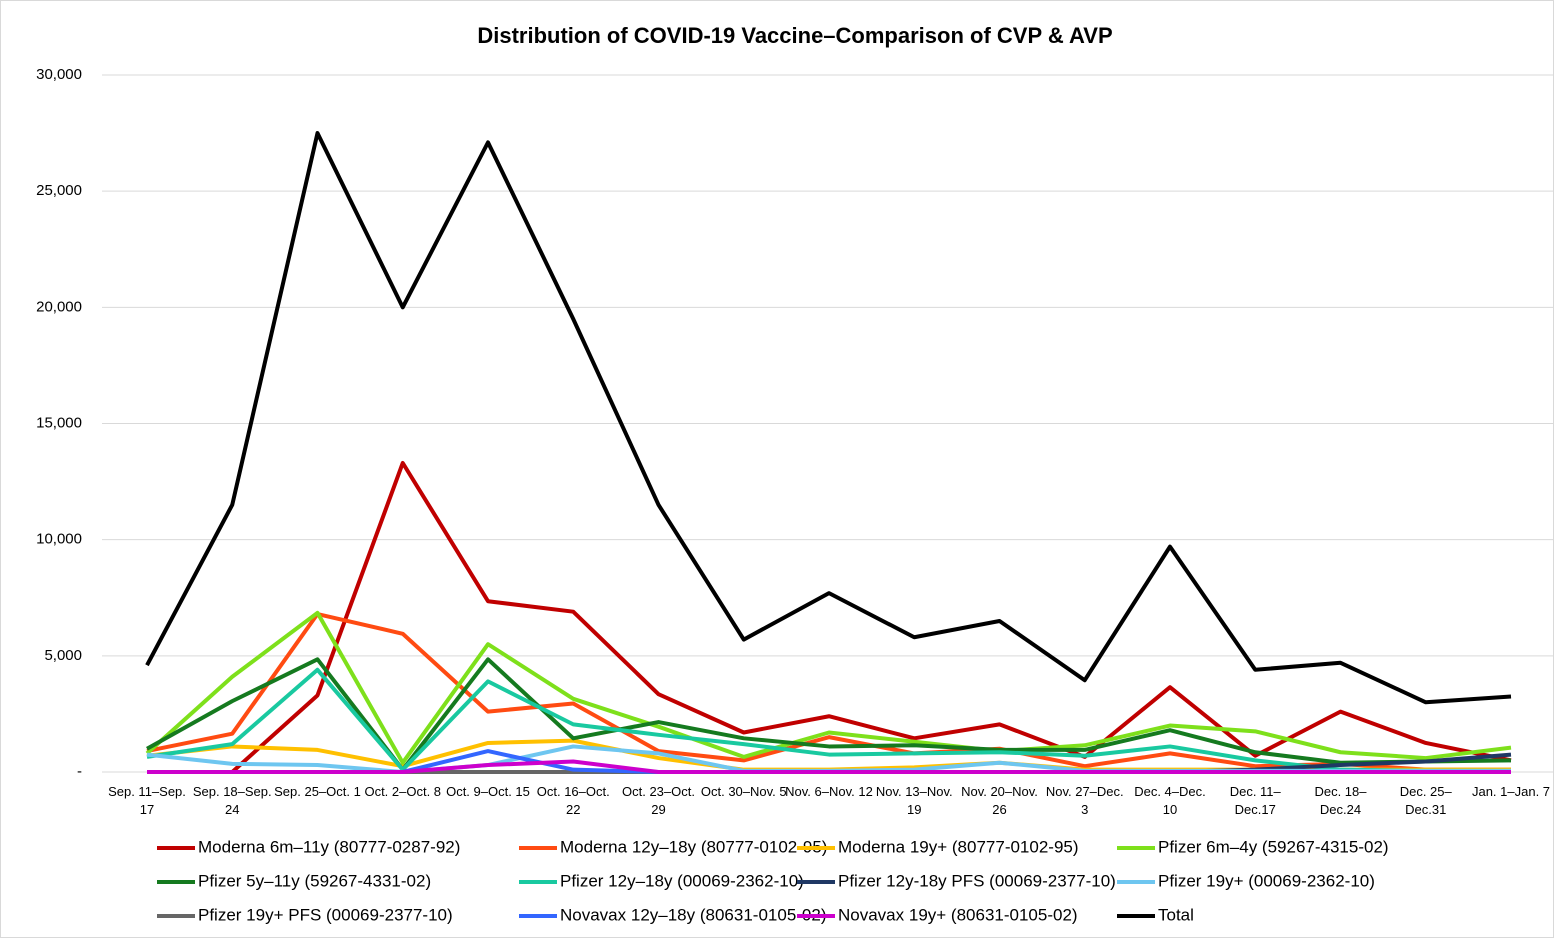 The image size is (1554, 938). Describe the element at coordinates (693, 914) in the screenshot. I see `legend-label: Novavax 12y–18y (80631-0105-02)` at that location.